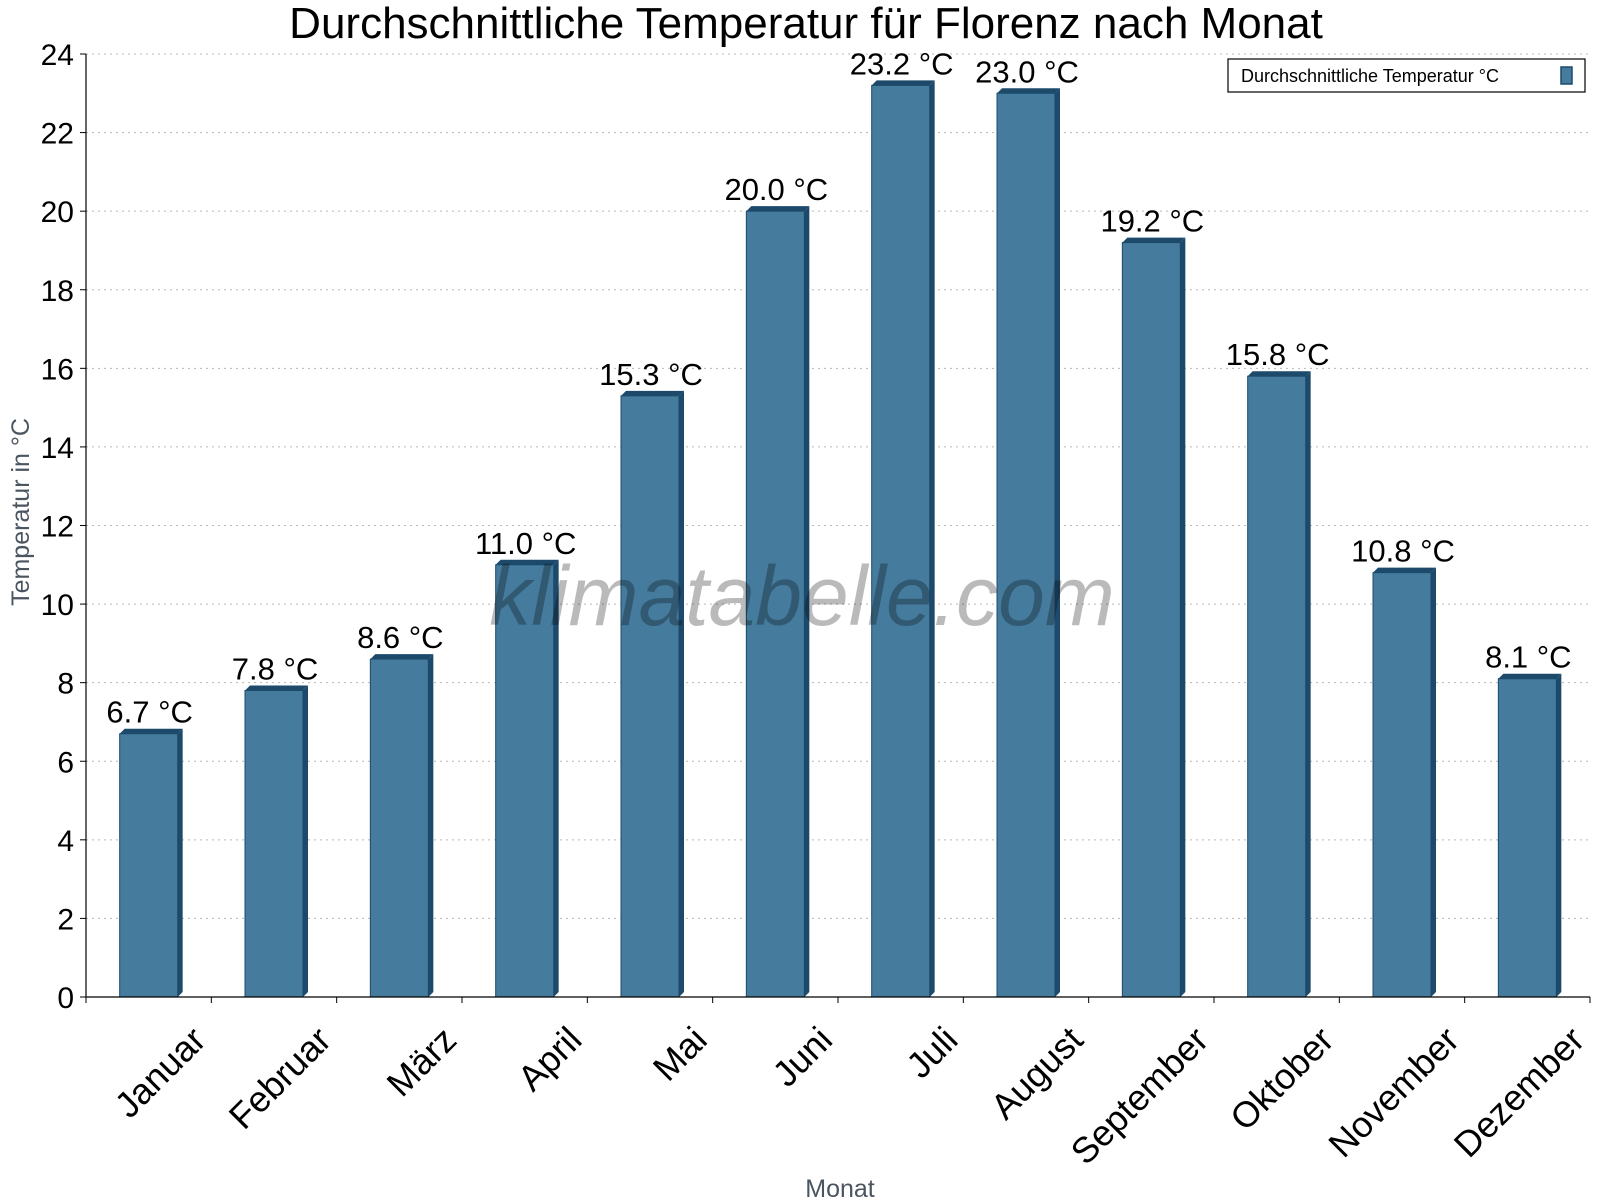  Describe the element at coordinates (1282, 1079) in the screenshot. I see `x-tick-label: Oktober` at that location.